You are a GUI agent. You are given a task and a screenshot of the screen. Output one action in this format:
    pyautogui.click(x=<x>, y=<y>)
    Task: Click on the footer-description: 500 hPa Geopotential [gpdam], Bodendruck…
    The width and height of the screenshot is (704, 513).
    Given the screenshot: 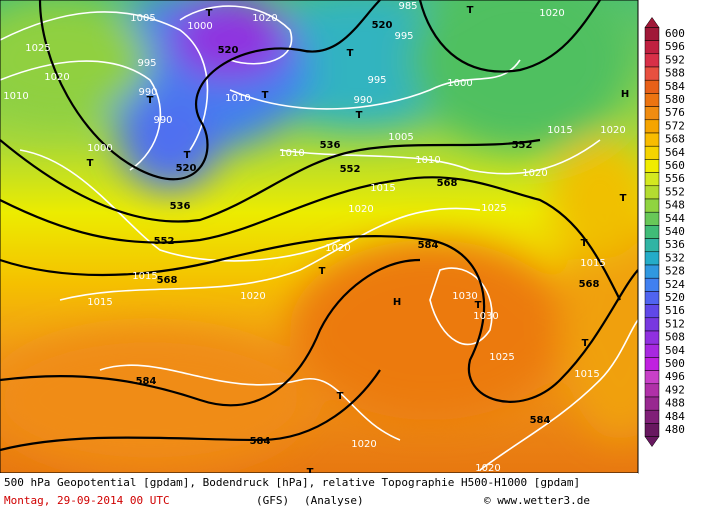 What is the action you would take?
    pyautogui.click(x=292, y=482)
    